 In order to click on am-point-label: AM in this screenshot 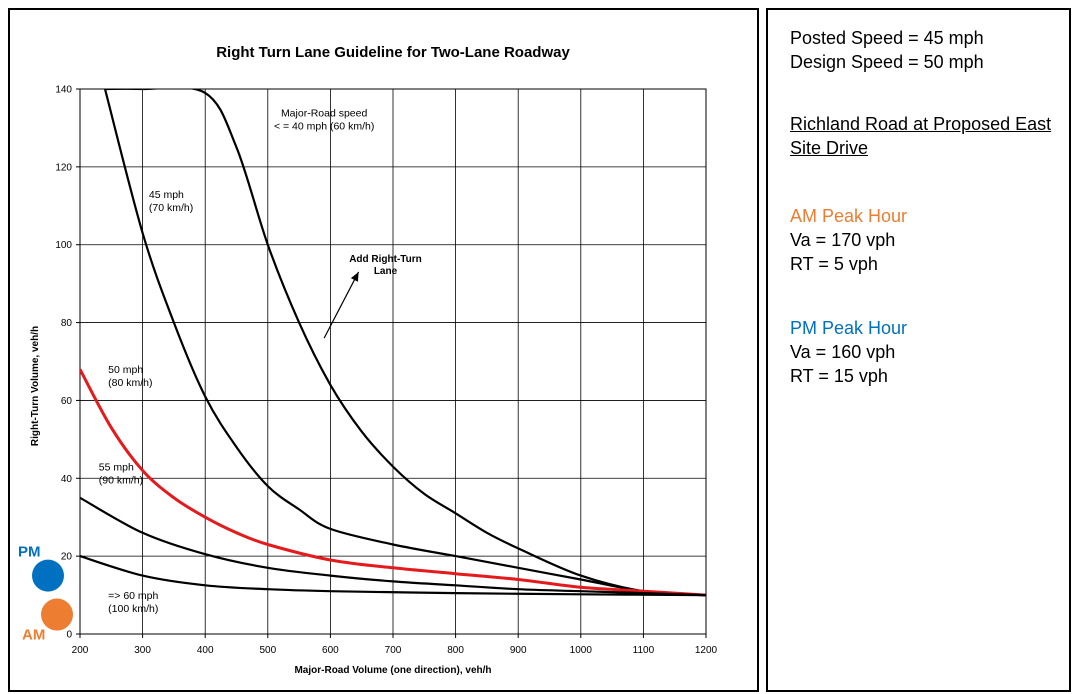, I will do `click(33, 635)`.